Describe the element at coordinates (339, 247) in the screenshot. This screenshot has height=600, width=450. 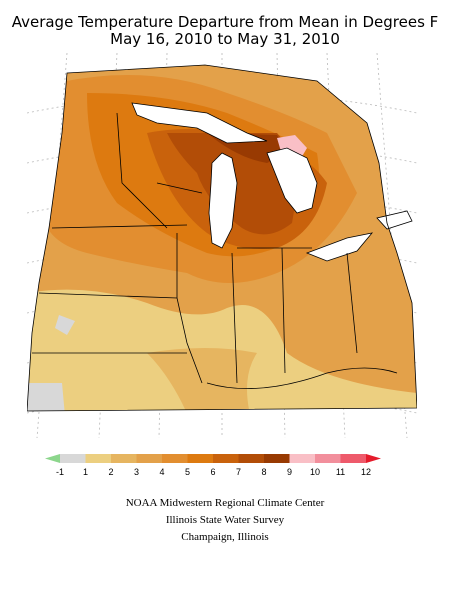
I see `lake-erie` at that location.